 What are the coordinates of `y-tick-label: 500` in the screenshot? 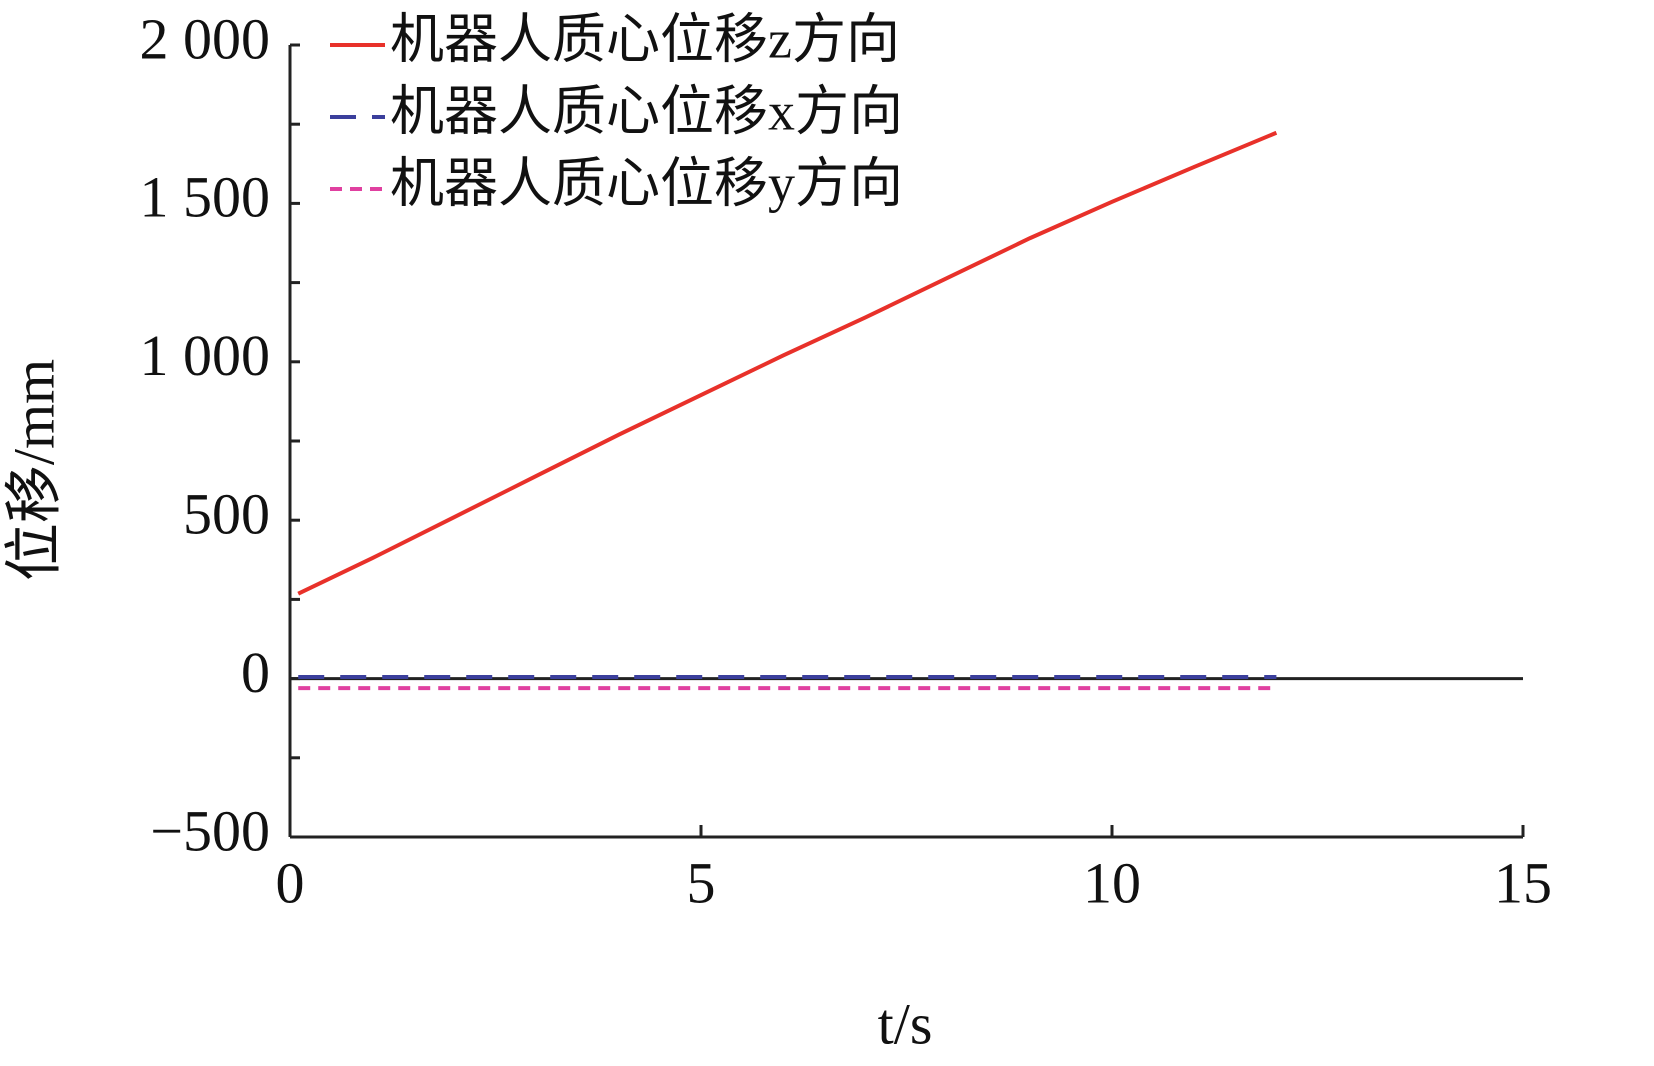 It's located at (226, 514).